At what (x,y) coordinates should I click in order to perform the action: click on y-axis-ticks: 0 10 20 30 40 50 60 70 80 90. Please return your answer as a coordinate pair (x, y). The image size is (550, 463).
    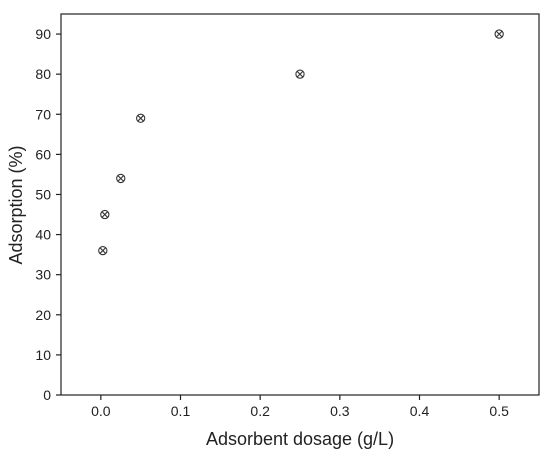
    Looking at the image, I should click on (48, 214).